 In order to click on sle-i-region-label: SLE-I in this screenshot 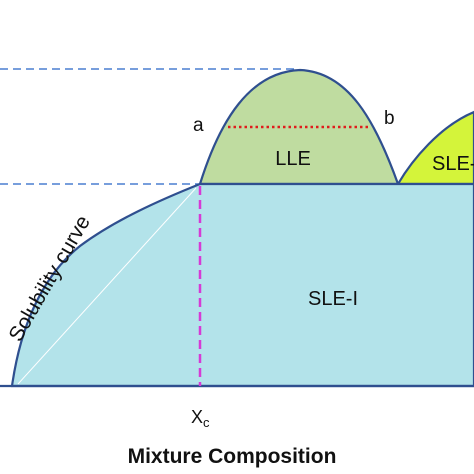, I will do `click(333, 299)`.